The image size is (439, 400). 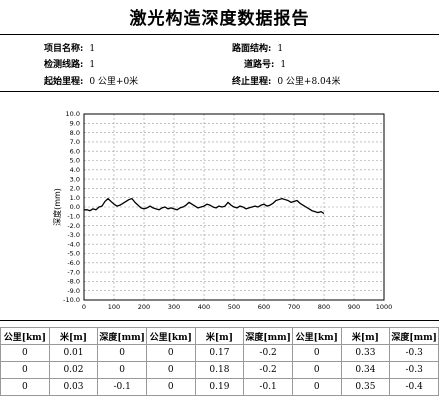 I want to click on table-cell: 0.33, so click(x=365, y=353).